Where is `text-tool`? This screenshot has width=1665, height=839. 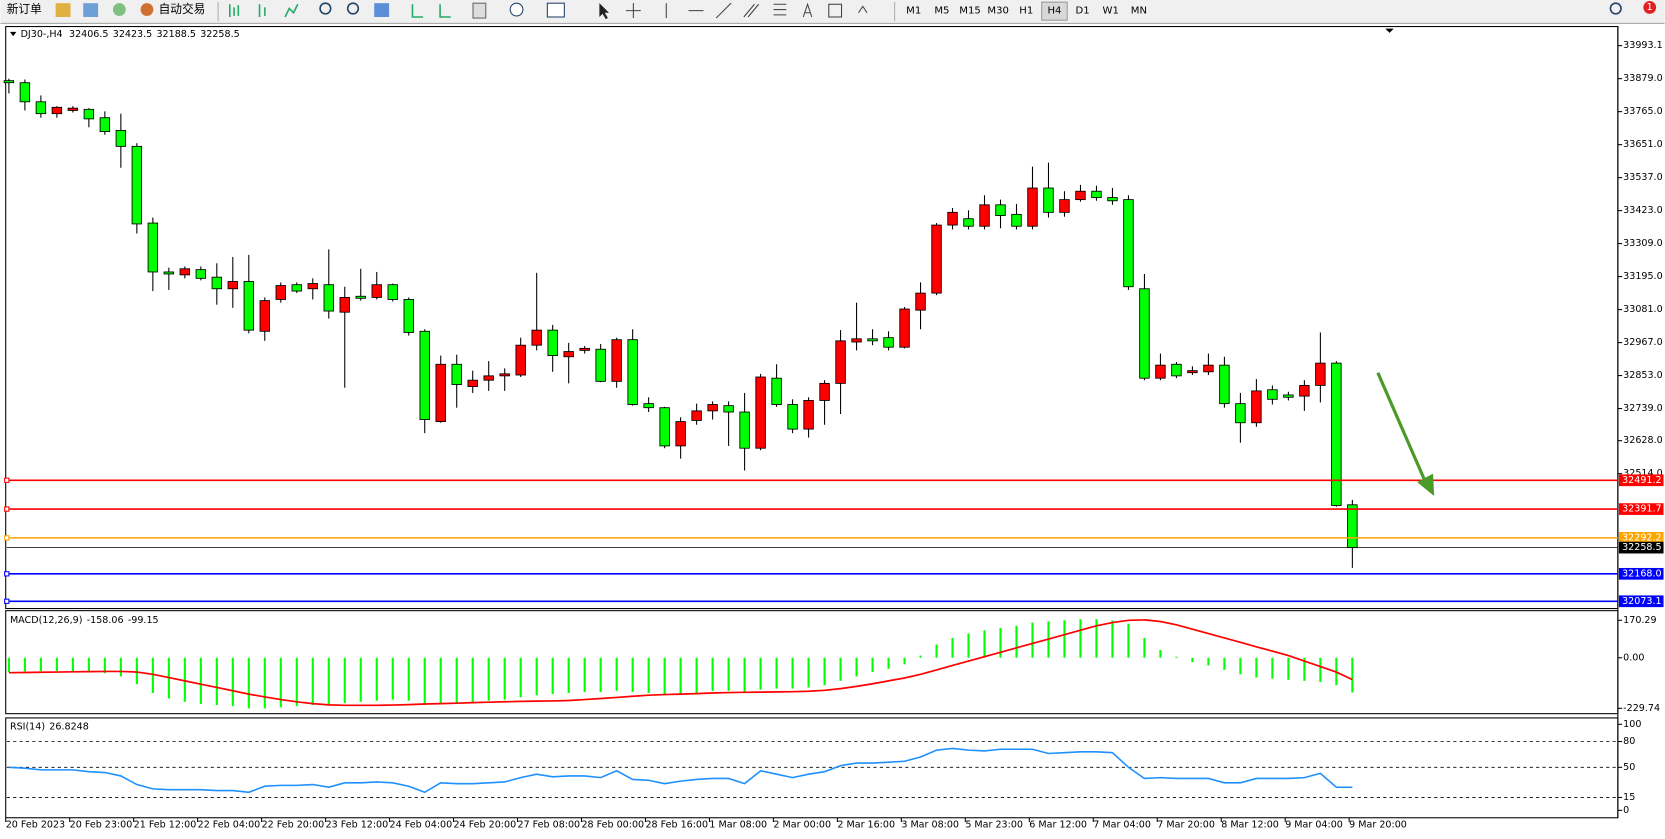 text-tool is located at coordinates (807, 10).